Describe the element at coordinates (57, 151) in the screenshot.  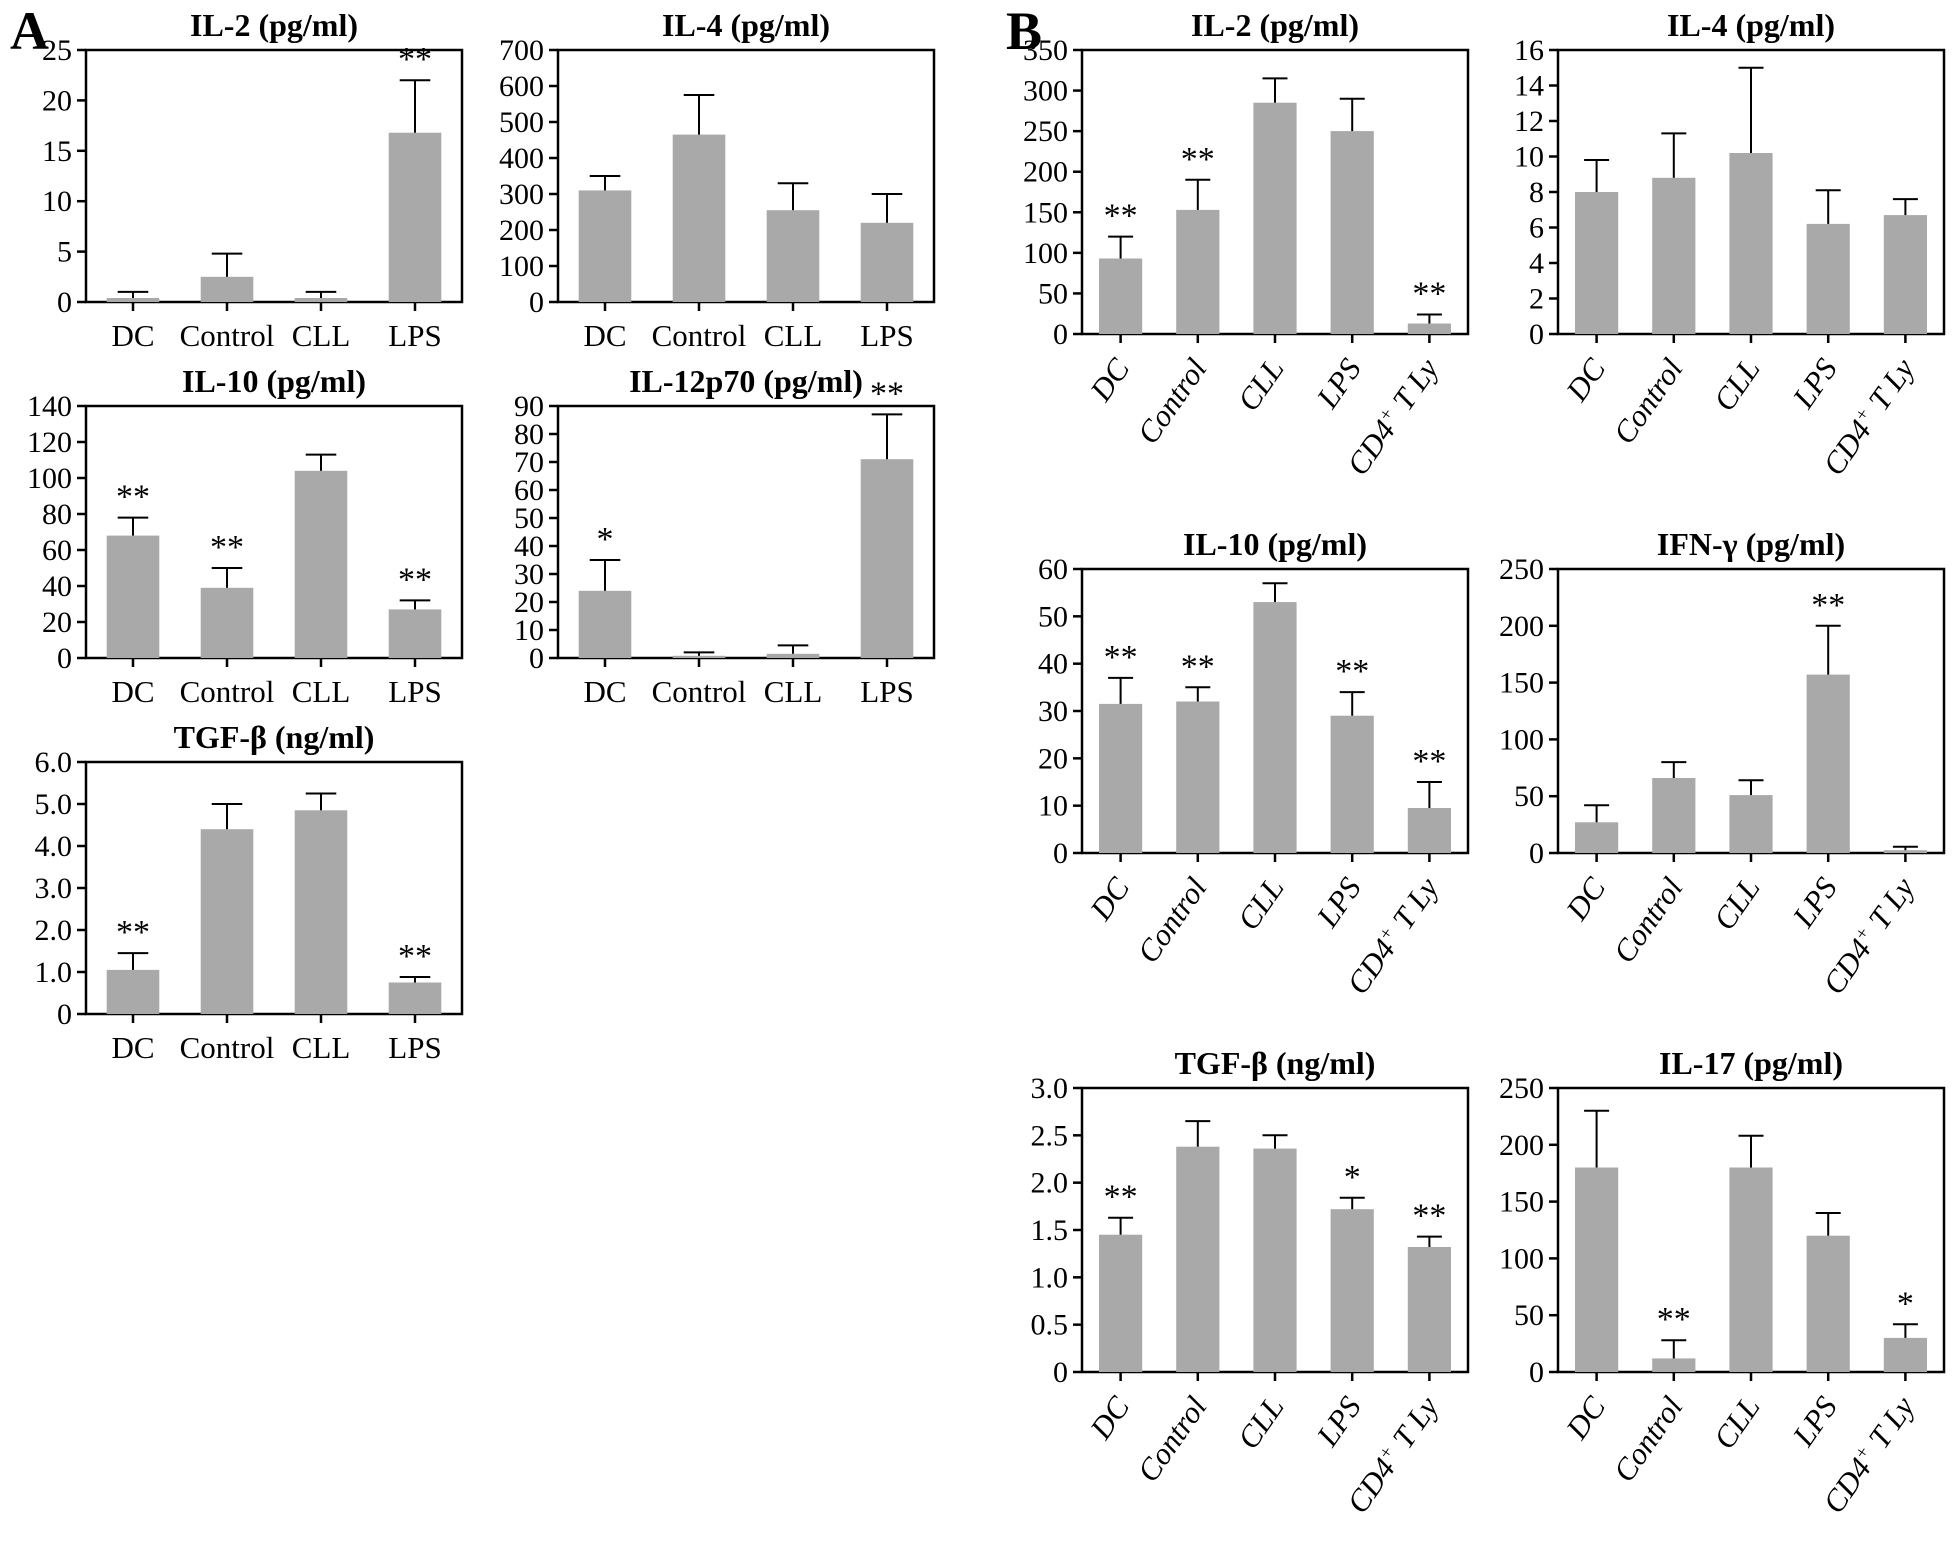
I see `y-tick-label: 15` at that location.